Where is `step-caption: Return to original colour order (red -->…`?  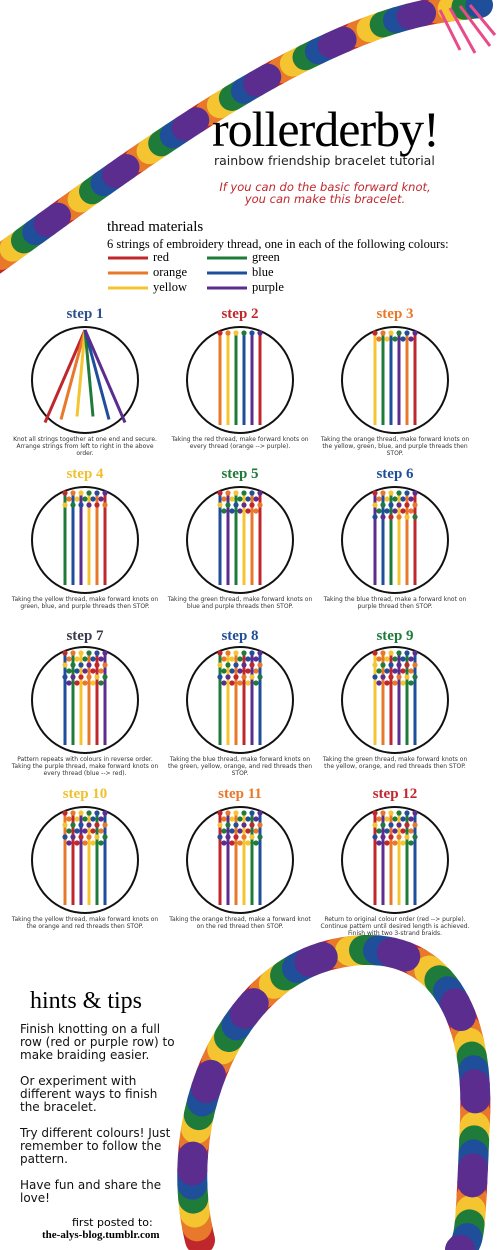 step-caption: Return to original colour order (red -->… is located at coordinates (395, 926).